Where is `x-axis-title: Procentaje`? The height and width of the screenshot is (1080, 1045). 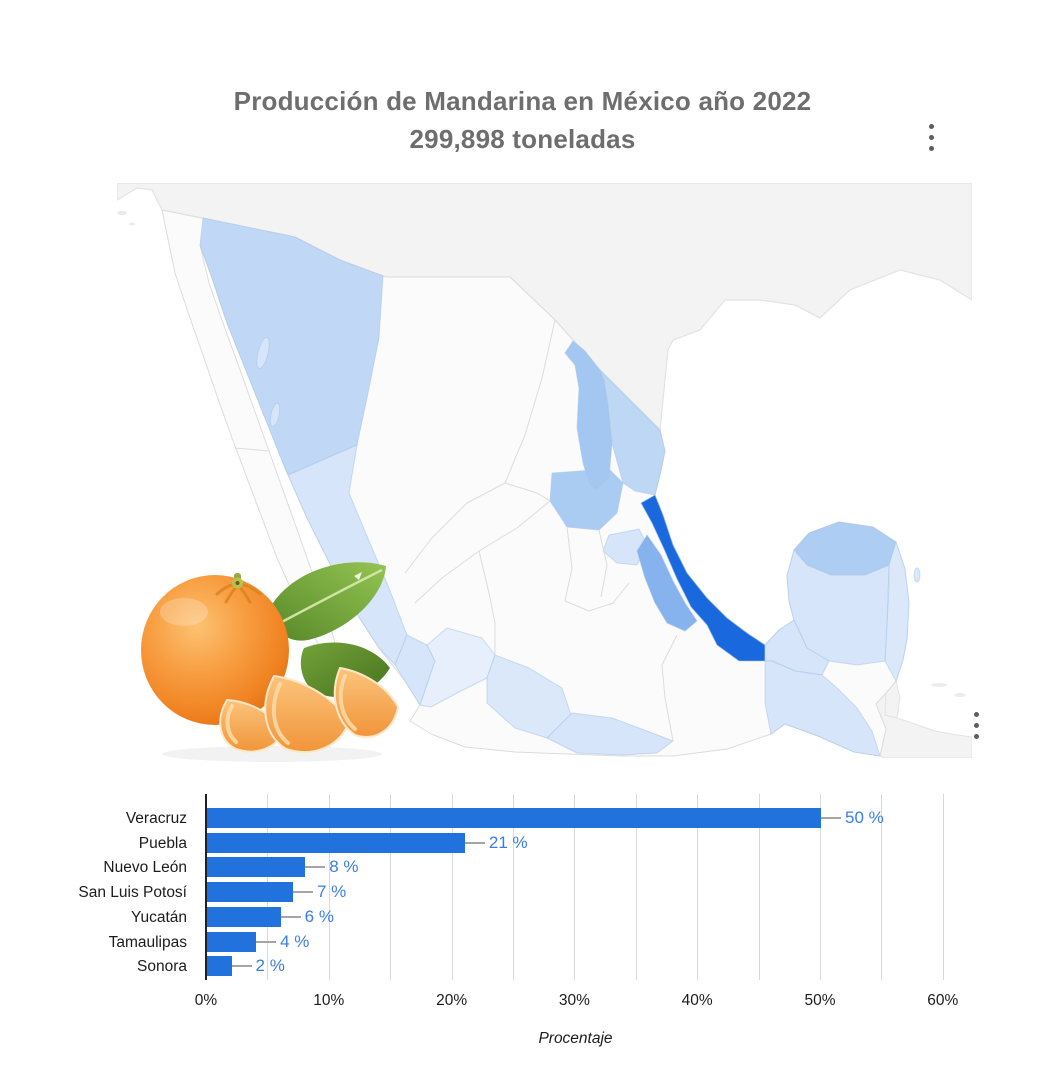
x-axis-title: Procentaje is located at coordinates (575, 1038).